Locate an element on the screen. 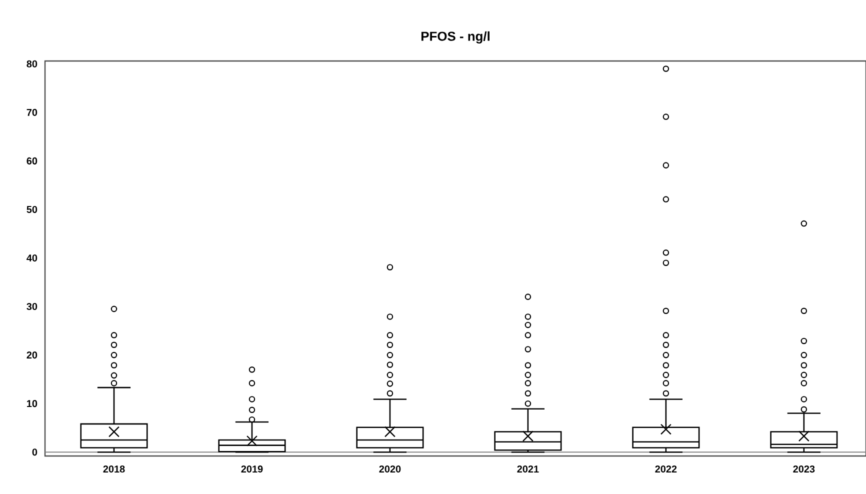 The height and width of the screenshot is (494, 866). y-tick-label: 30 is located at coordinates (32, 306).